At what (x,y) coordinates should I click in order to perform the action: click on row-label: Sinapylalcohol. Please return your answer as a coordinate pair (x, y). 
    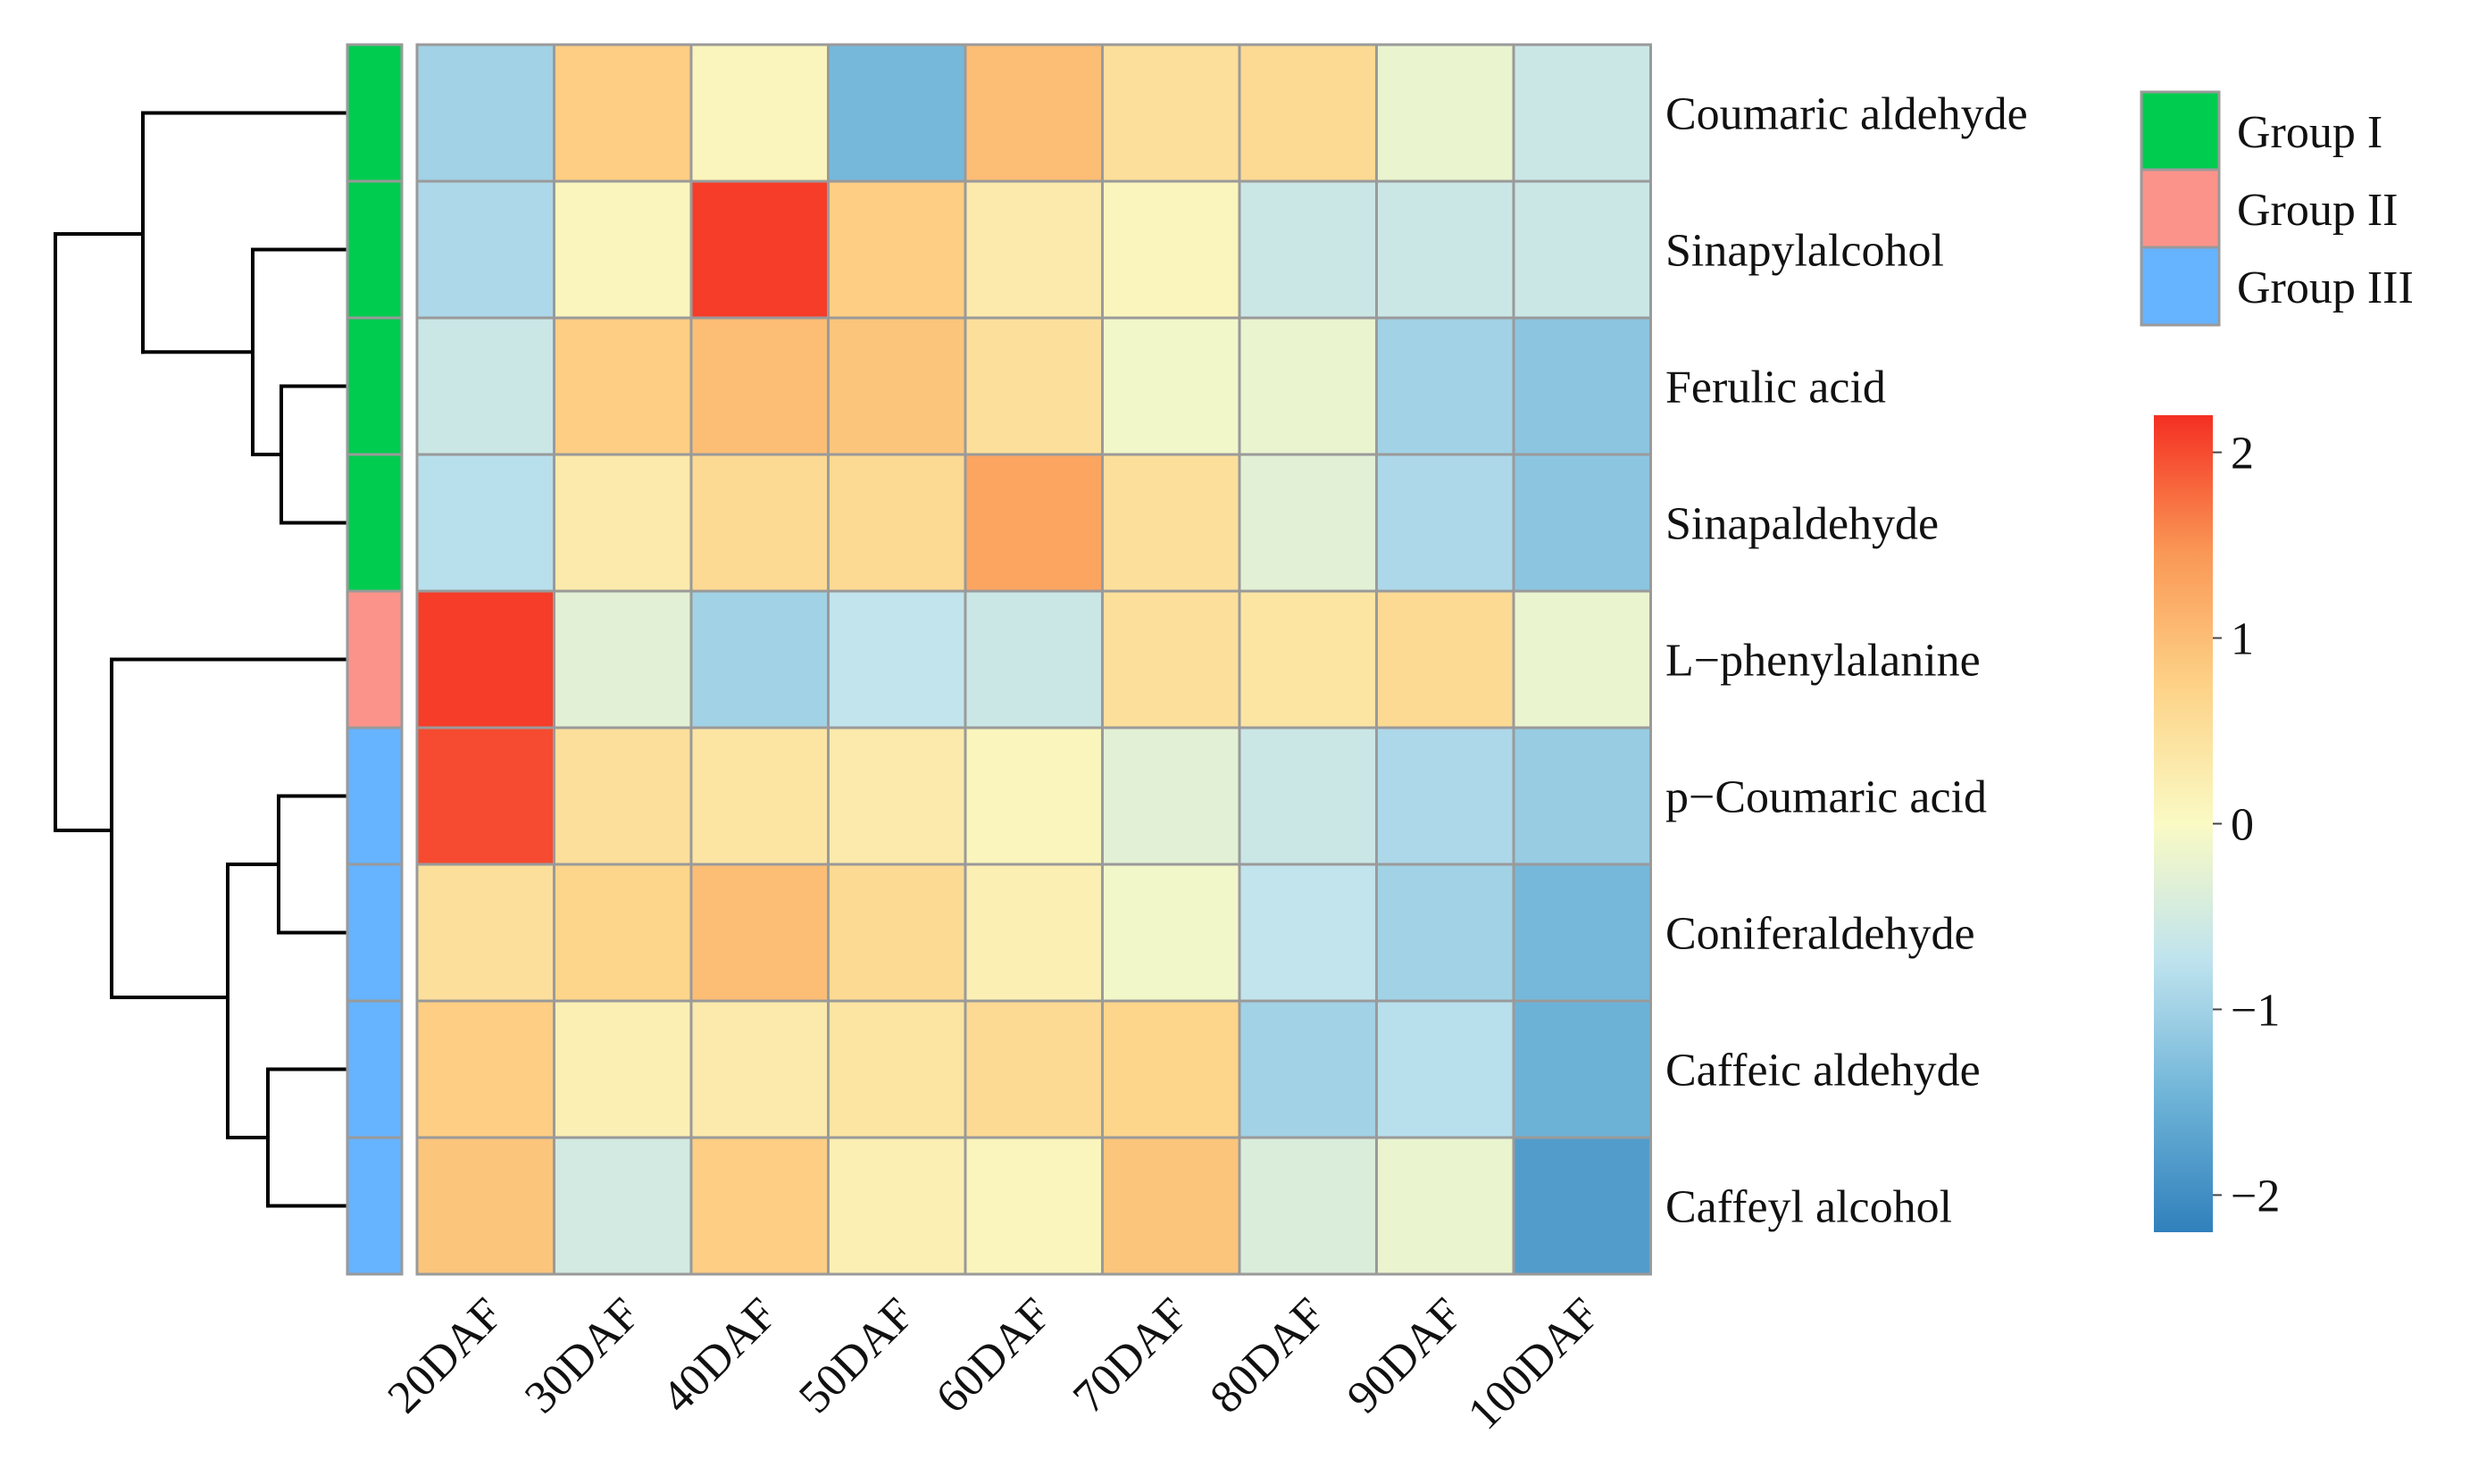
    Looking at the image, I should click on (1804, 251).